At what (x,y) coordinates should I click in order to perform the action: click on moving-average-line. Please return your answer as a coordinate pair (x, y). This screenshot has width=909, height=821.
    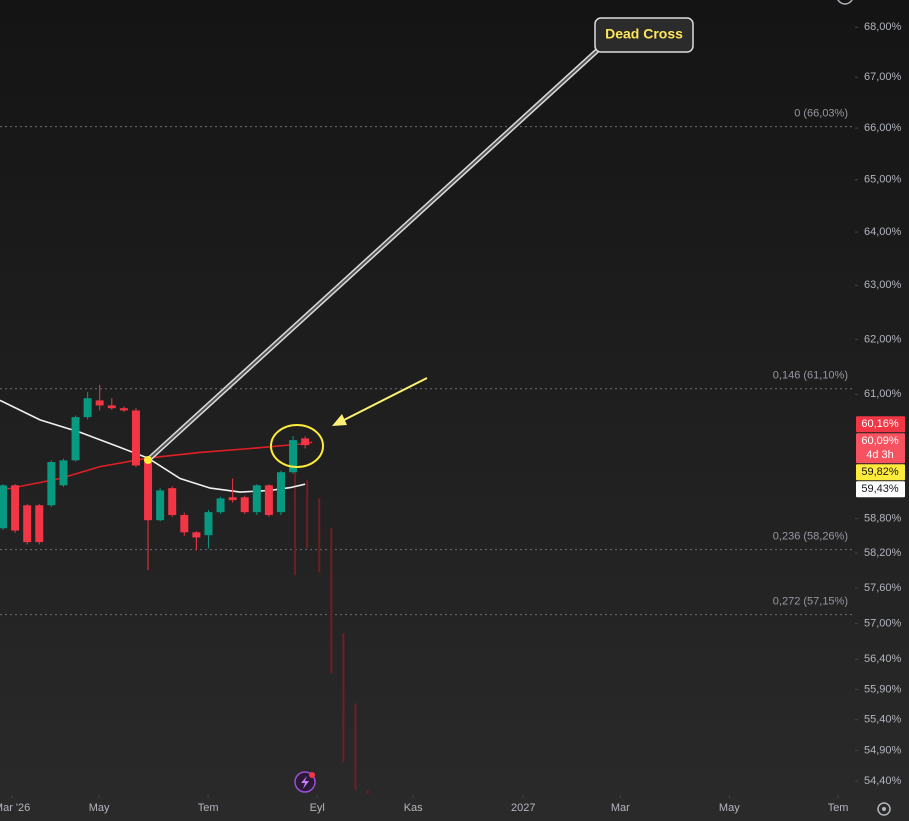
    Looking at the image, I should click on (153, 446).